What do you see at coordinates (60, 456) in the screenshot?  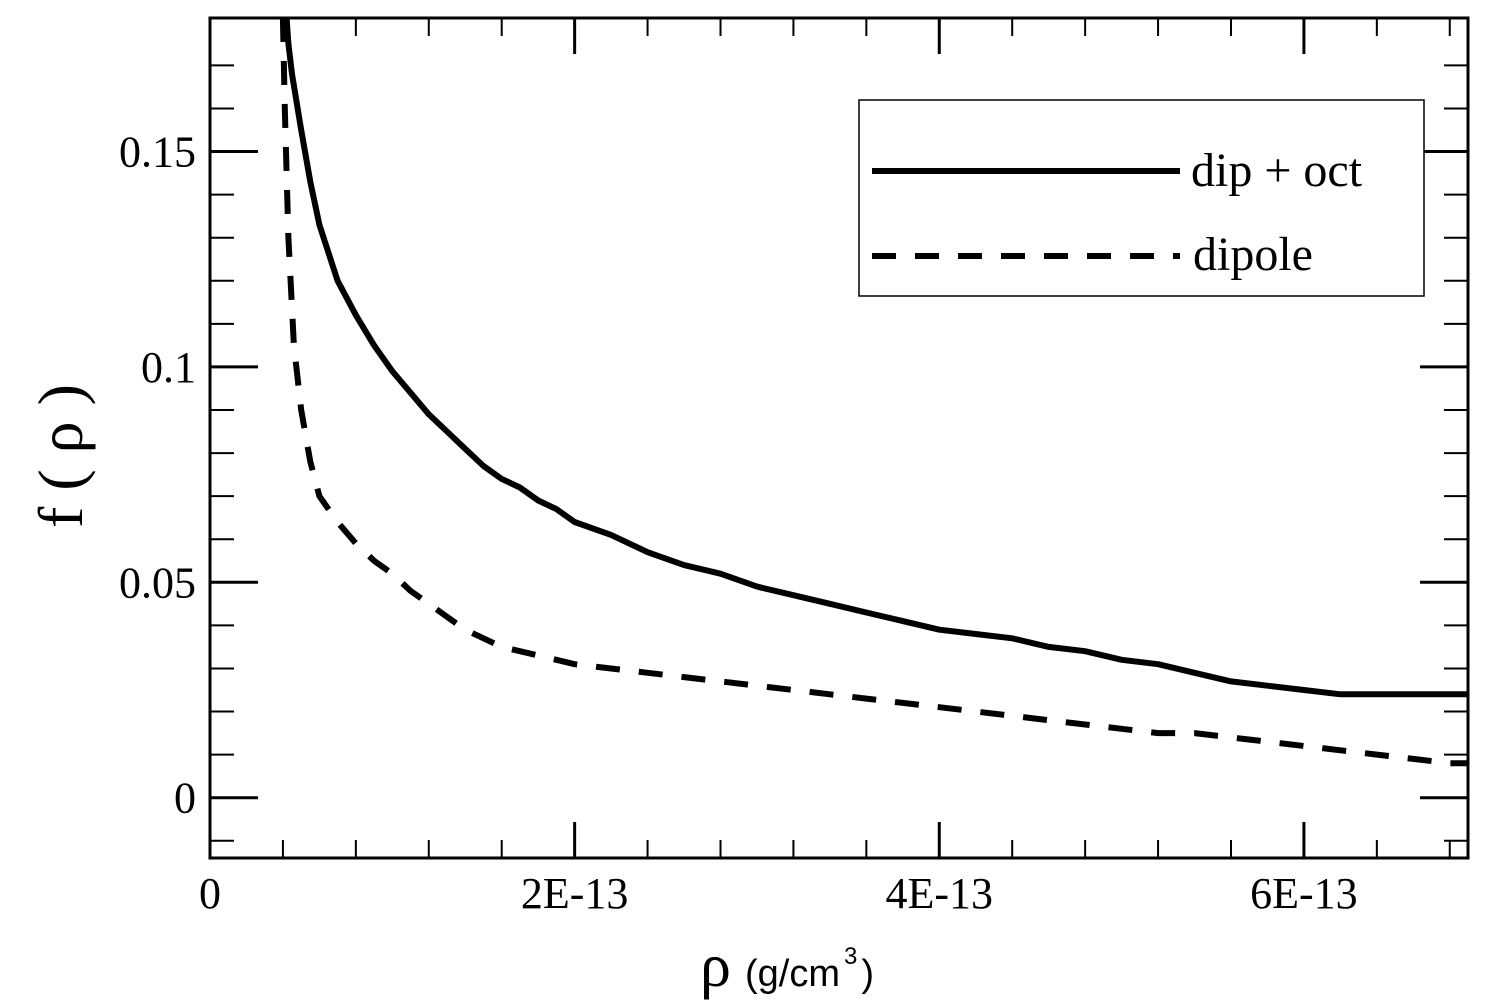 I see `y-axis-title: f ( ρ )` at bounding box center [60, 456].